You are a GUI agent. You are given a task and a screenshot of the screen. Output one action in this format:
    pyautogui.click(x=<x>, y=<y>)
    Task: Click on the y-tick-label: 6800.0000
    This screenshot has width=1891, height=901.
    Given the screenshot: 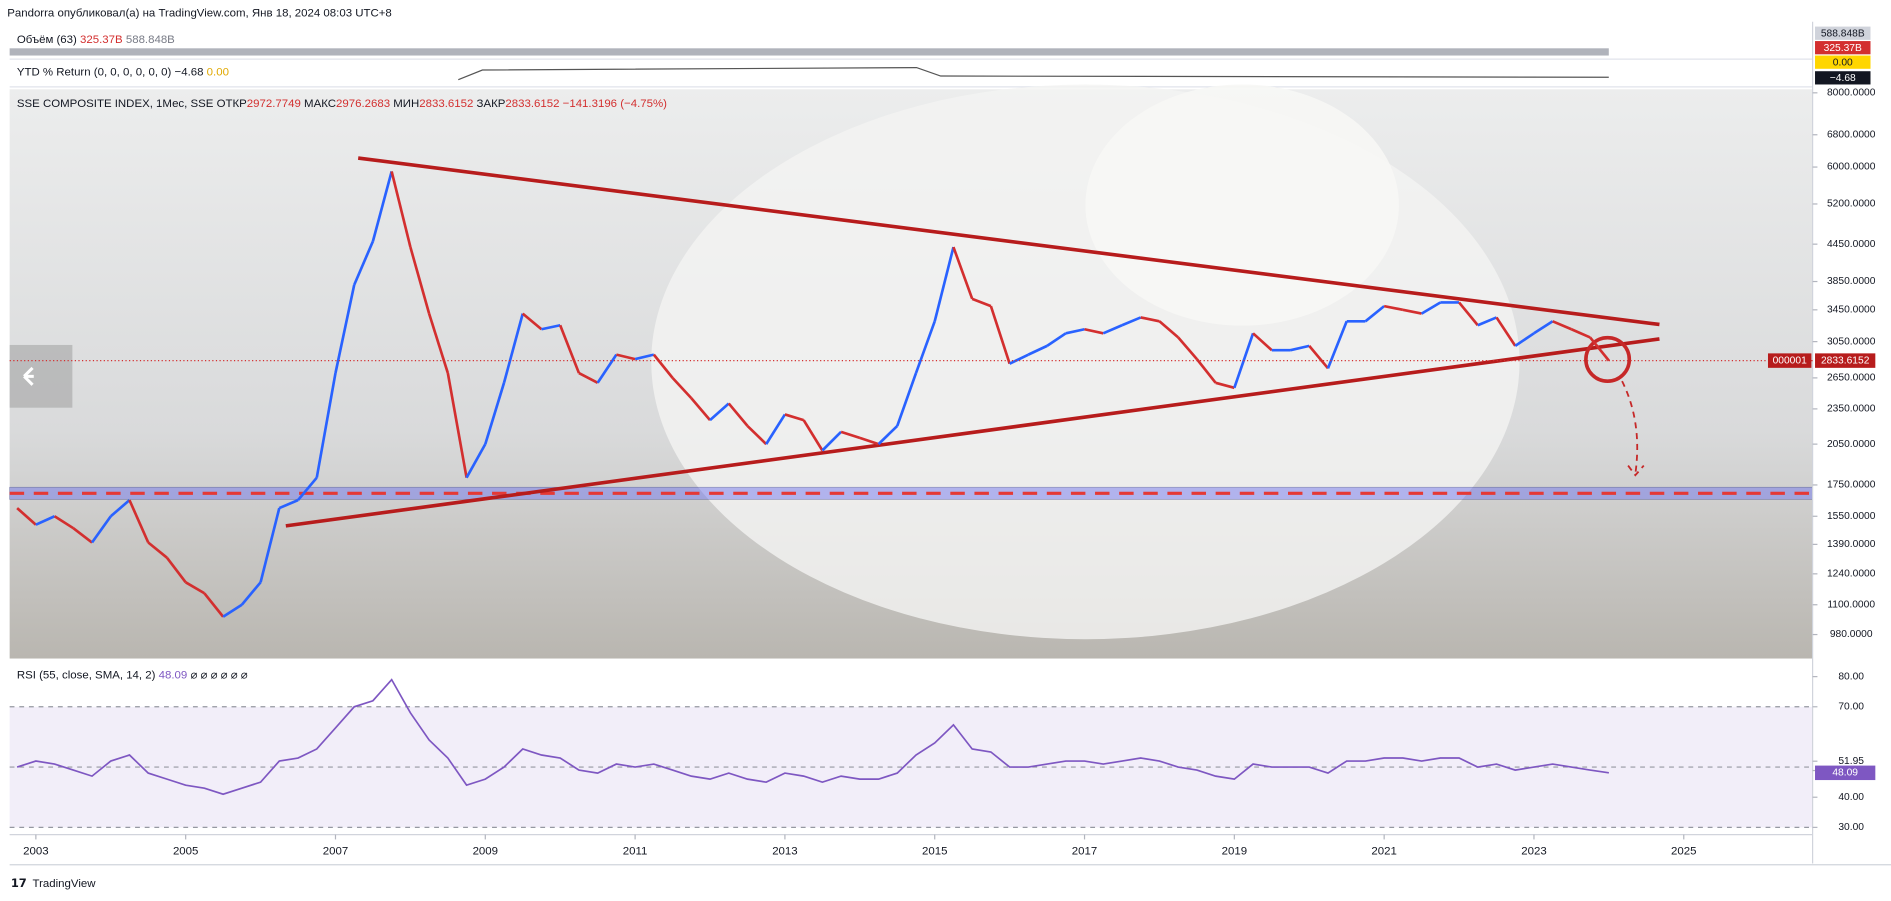 What is the action you would take?
    pyautogui.click(x=1851, y=134)
    